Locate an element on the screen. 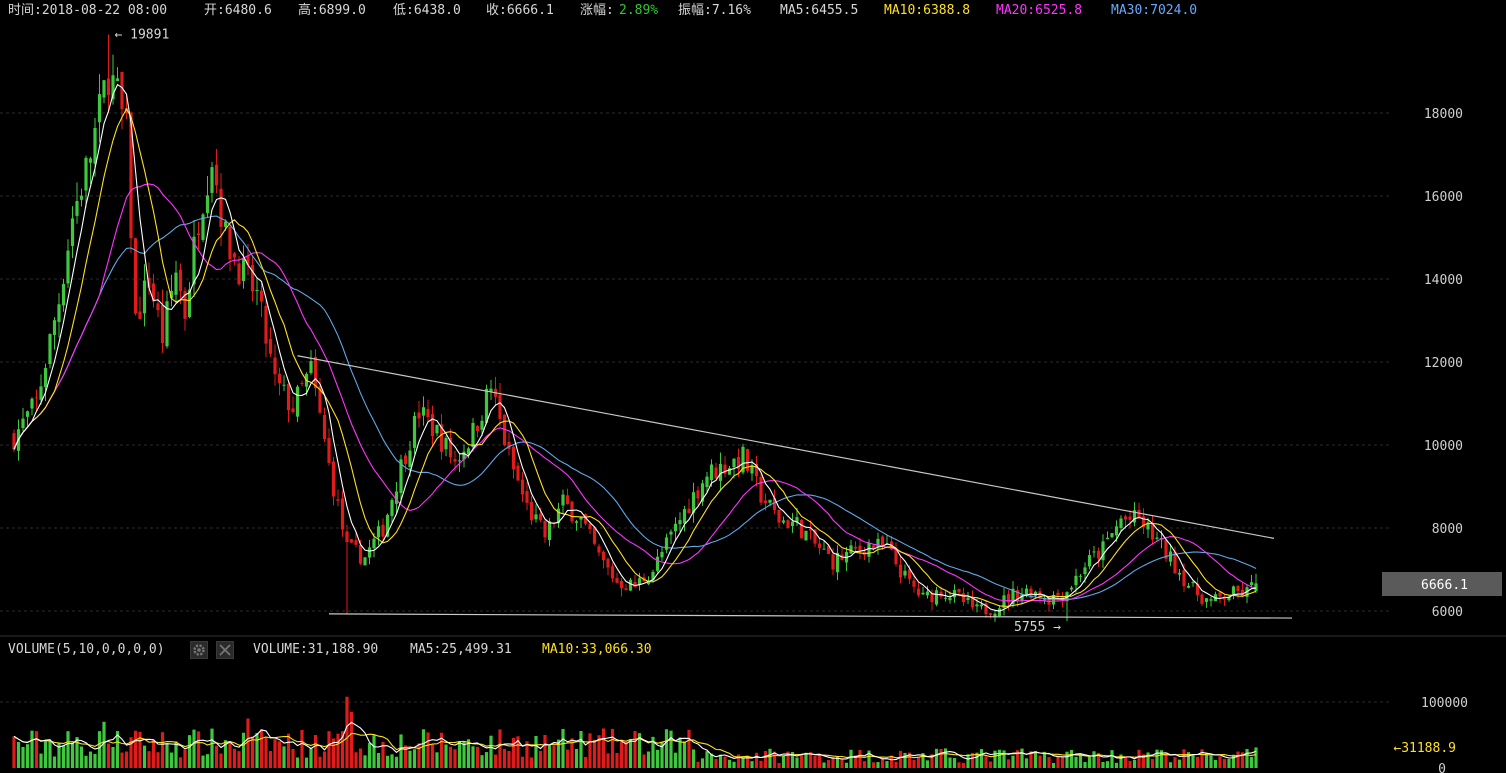  settings-gear-icon is located at coordinates (199, 650).